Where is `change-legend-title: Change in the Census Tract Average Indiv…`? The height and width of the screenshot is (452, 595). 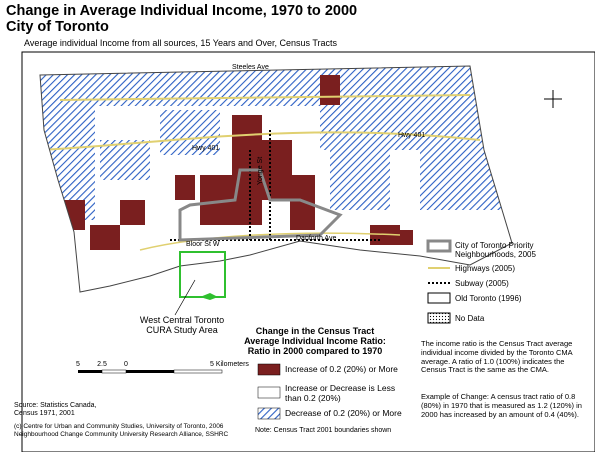 change-legend-title: Change in the Census Tract Average Indiv… is located at coordinates (315, 341).